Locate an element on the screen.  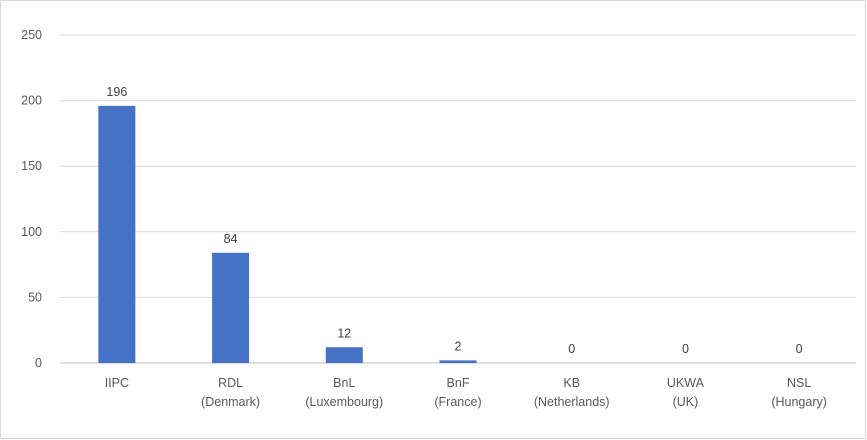
x-tick-label: (UK) is located at coordinates (686, 402).